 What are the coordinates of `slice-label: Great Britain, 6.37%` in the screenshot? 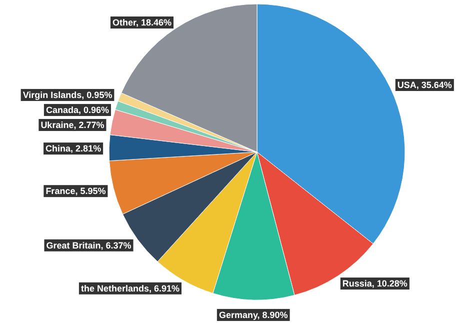 It's located at (89, 245).